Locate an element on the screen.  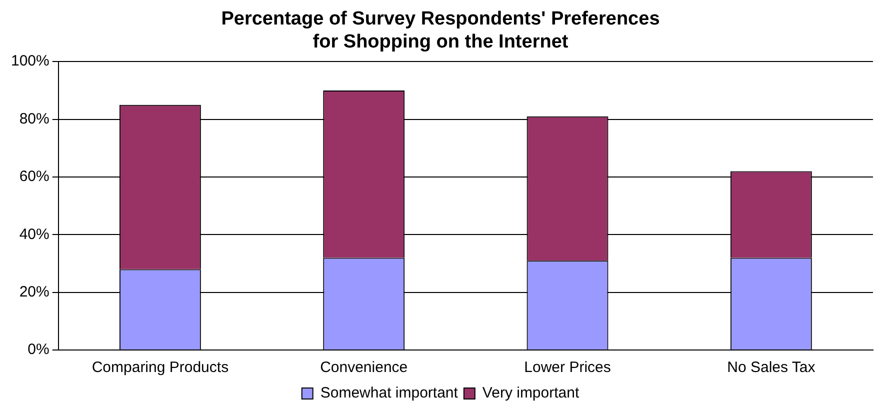
y-tick-label: 20% is located at coordinates (34, 291).